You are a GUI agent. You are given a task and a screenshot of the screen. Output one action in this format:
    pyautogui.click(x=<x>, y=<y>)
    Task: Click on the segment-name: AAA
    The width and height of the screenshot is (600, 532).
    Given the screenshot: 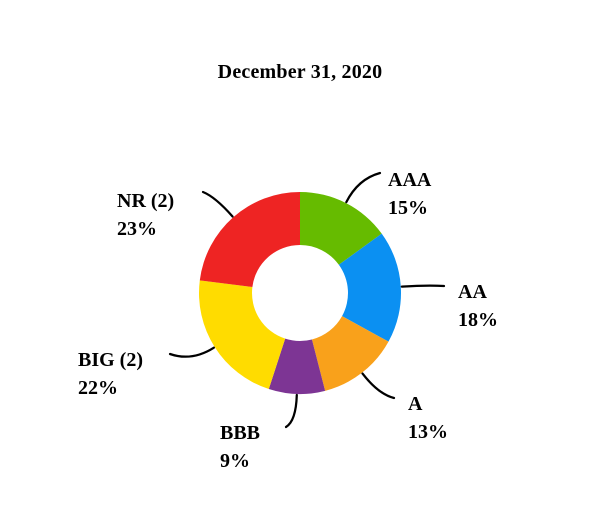 What is the action you would take?
    pyautogui.click(x=410, y=180)
    